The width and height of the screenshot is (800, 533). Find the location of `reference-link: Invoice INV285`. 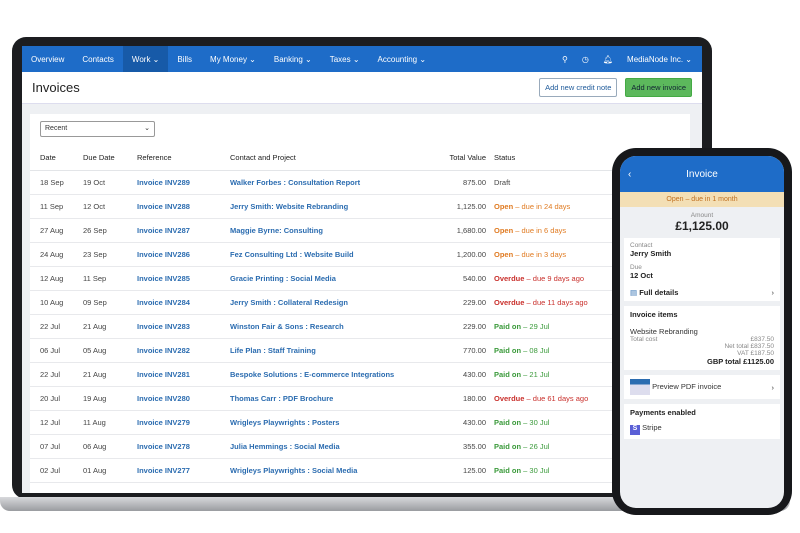

reference-link: Invoice INV285 is located at coordinates (183, 278).